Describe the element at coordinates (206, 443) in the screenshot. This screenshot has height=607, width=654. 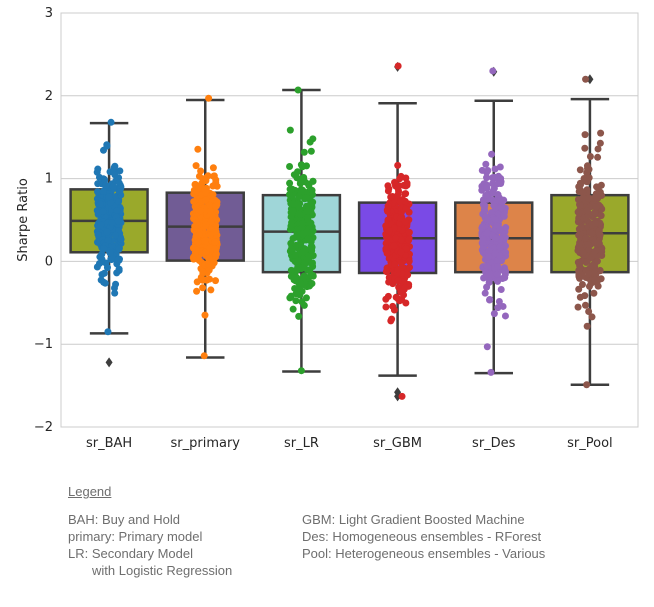
I see `x-tick-label: sr_primary` at that location.